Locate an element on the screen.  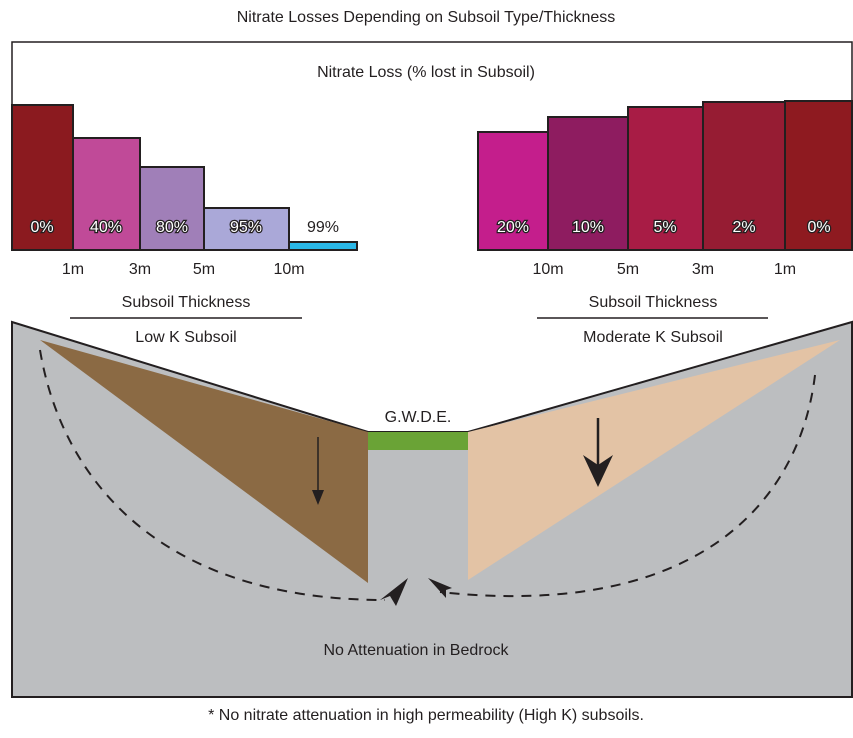
bar-label: 40% is located at coordinates (106, 227).